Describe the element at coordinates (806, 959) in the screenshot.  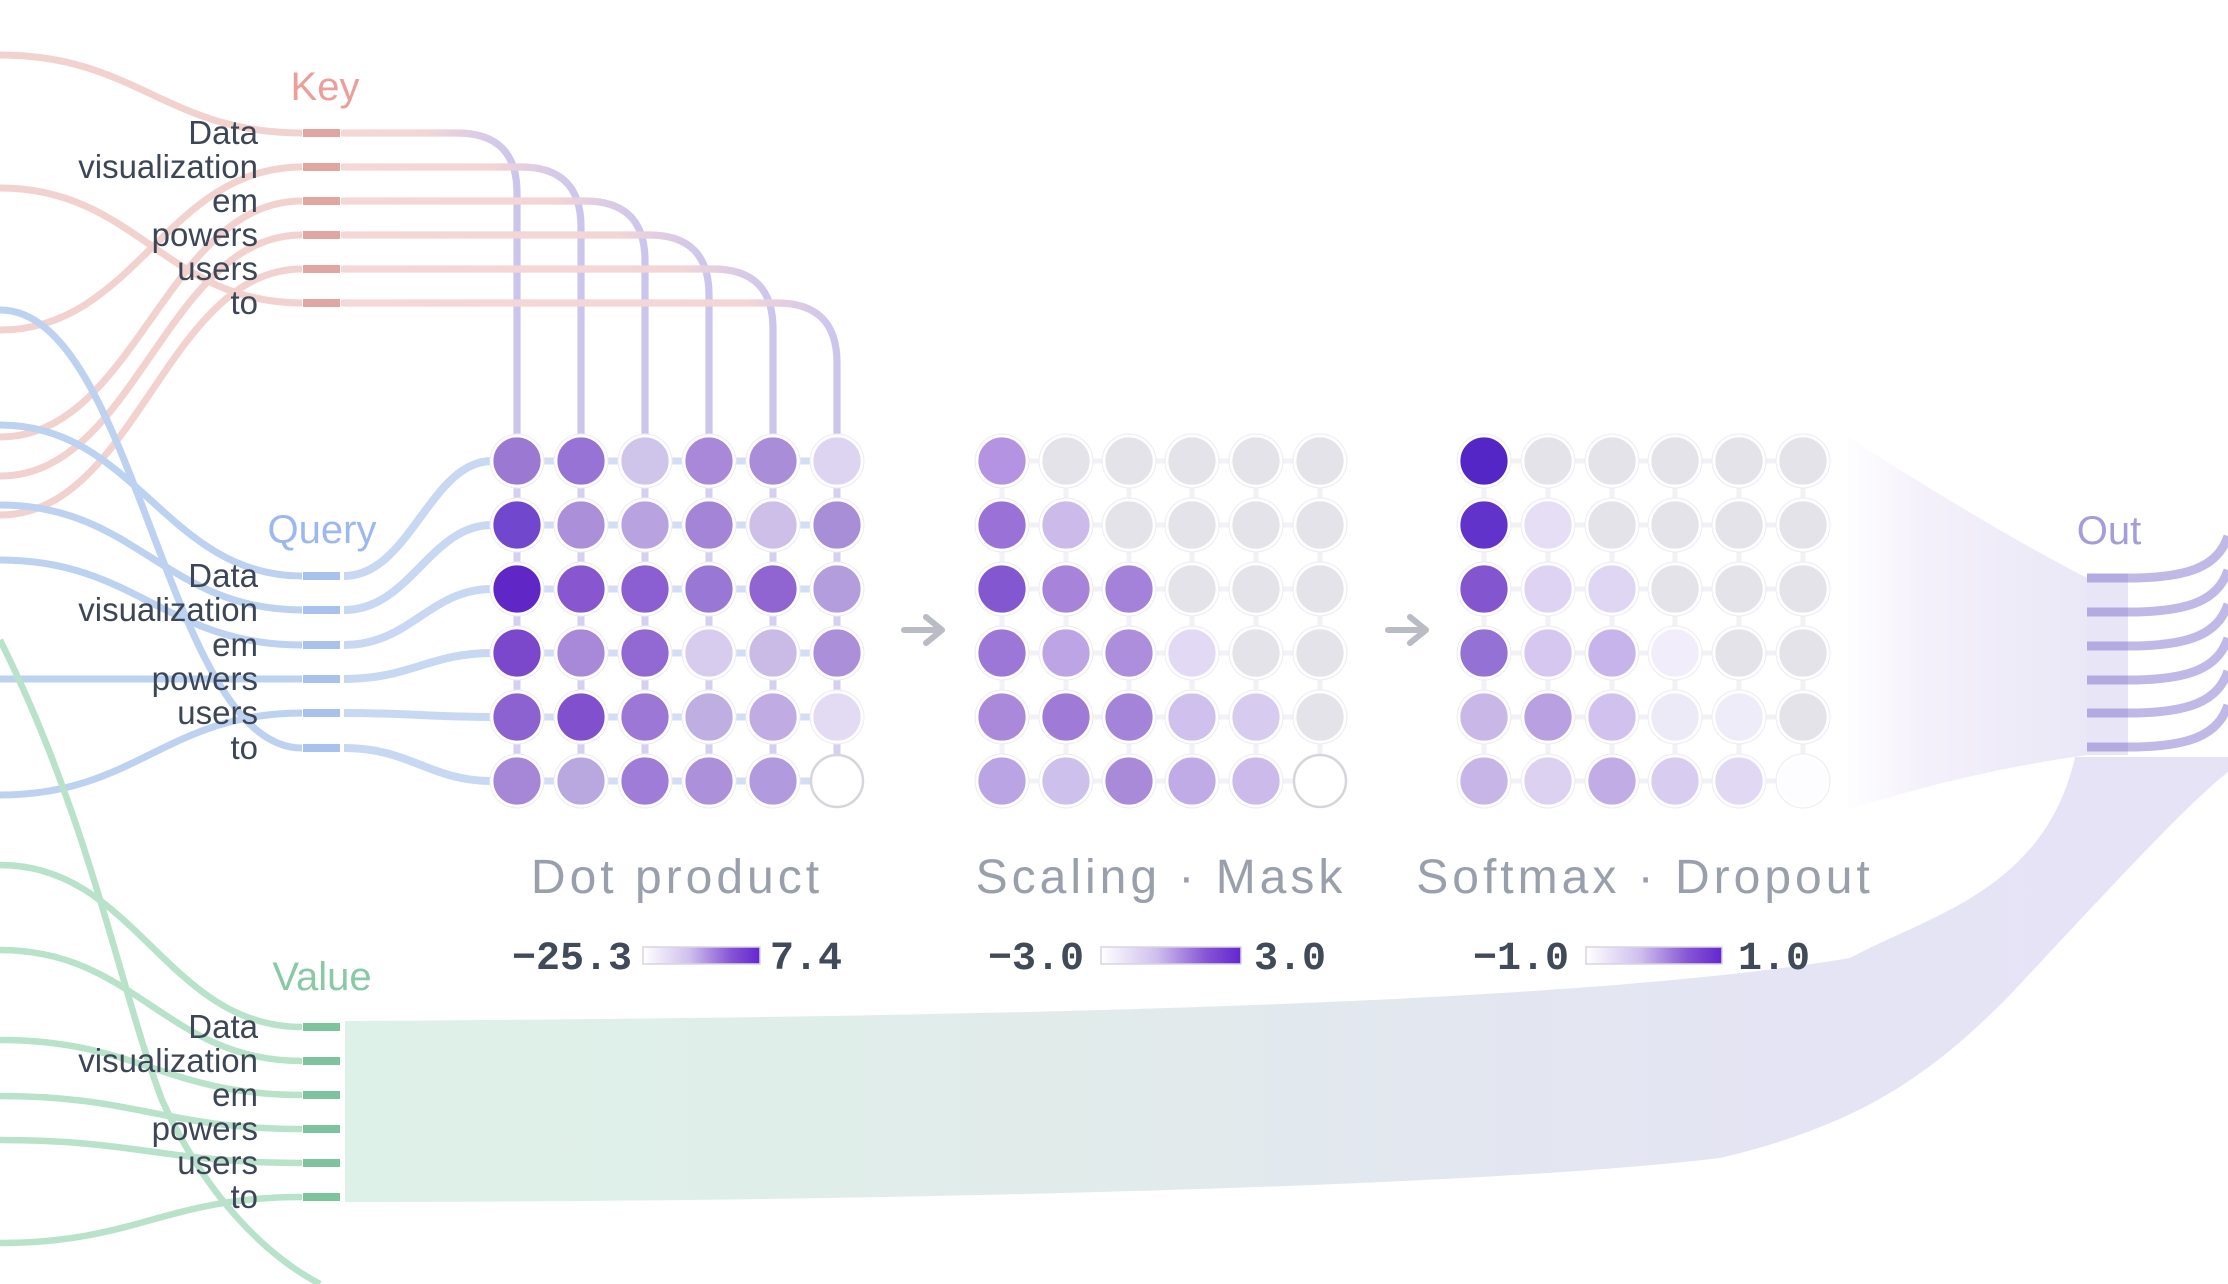
I see `svg-text: 7.4` at that location.